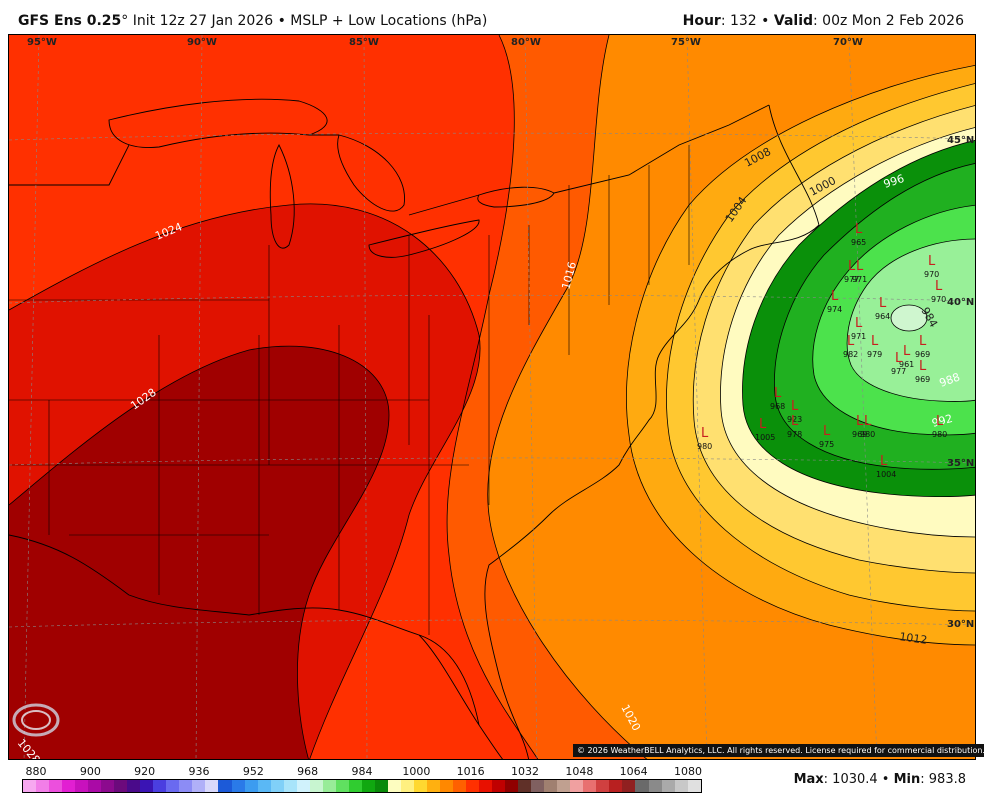 The width and height of the screenshot is (984, 808). What do you see at coordinates (449, 680) in the screenshot?
I see `florida` at bounding box center [449, 680].